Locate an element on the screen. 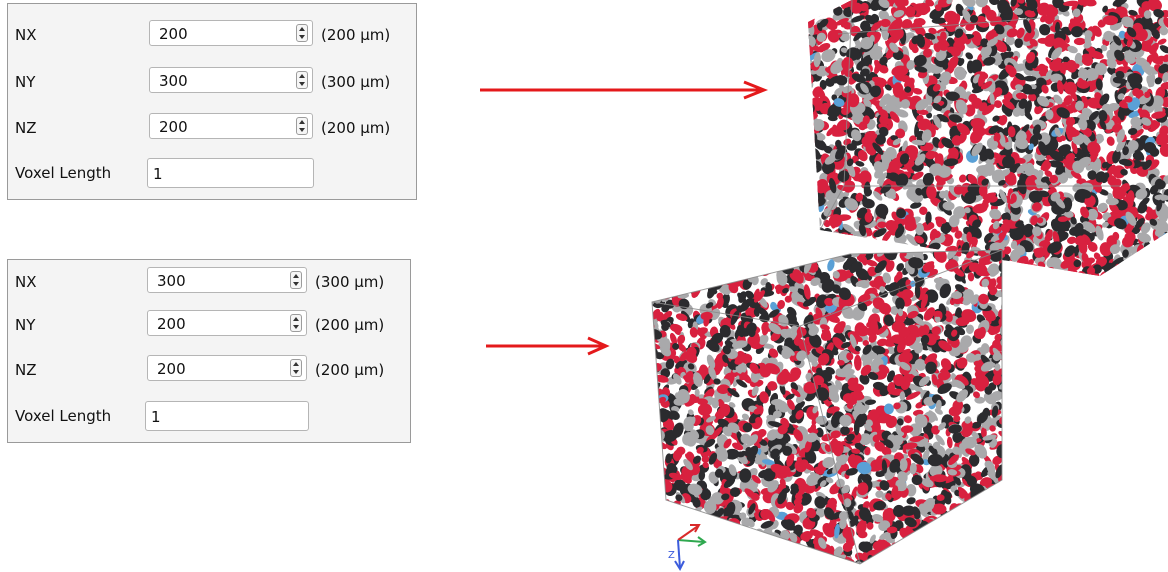  ny-spinbox: 300 is located at coordinates (231, 80).